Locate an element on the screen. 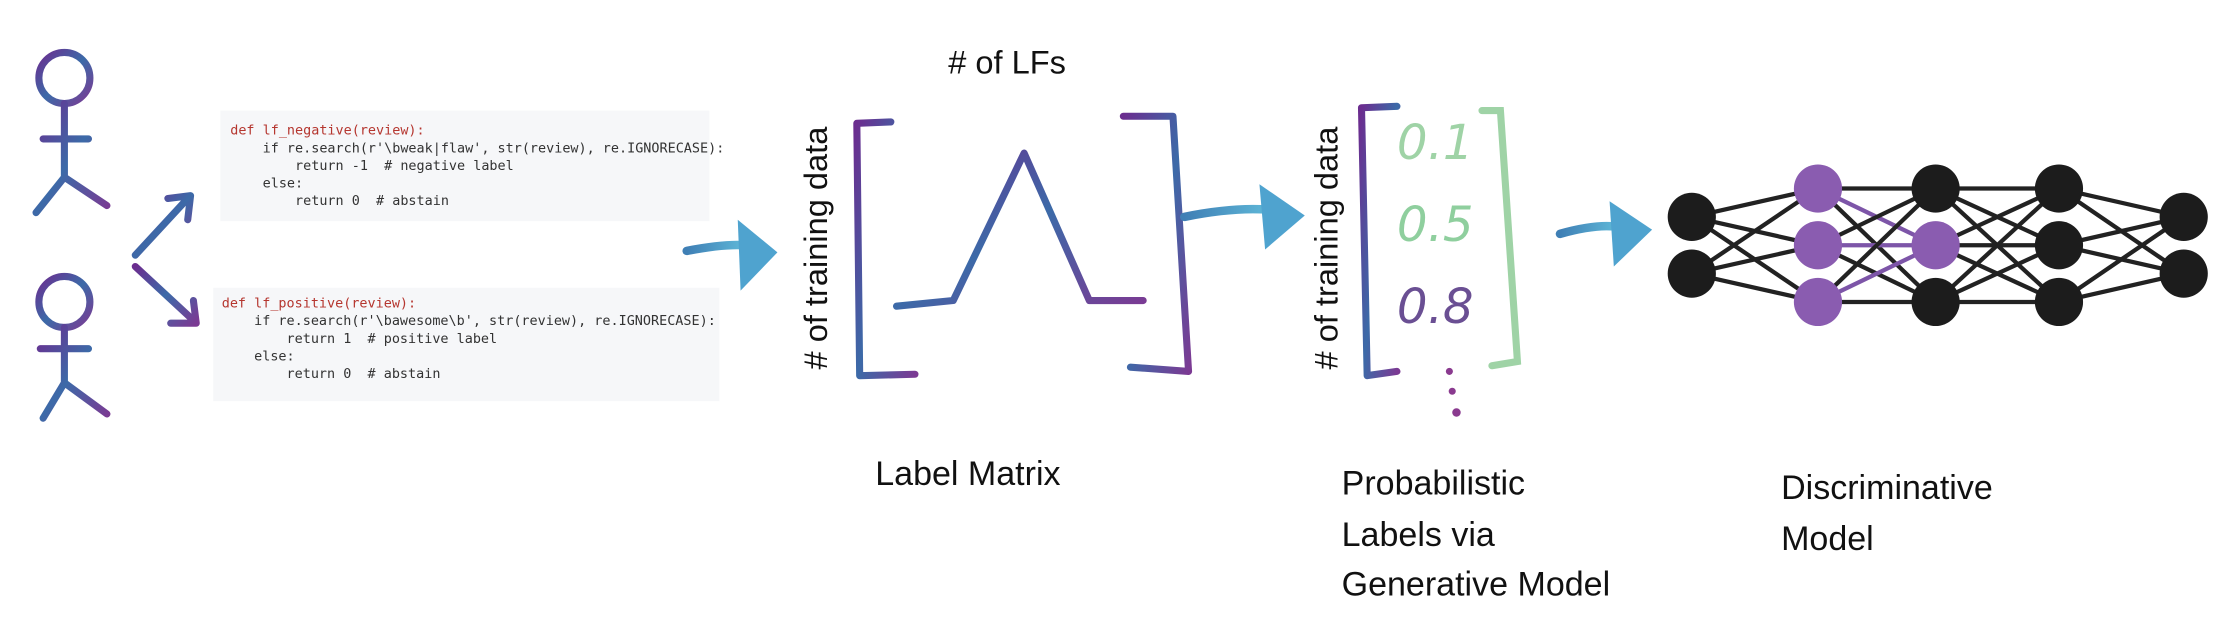  label-value: 0.5 is located at coordinates (1435, 225).